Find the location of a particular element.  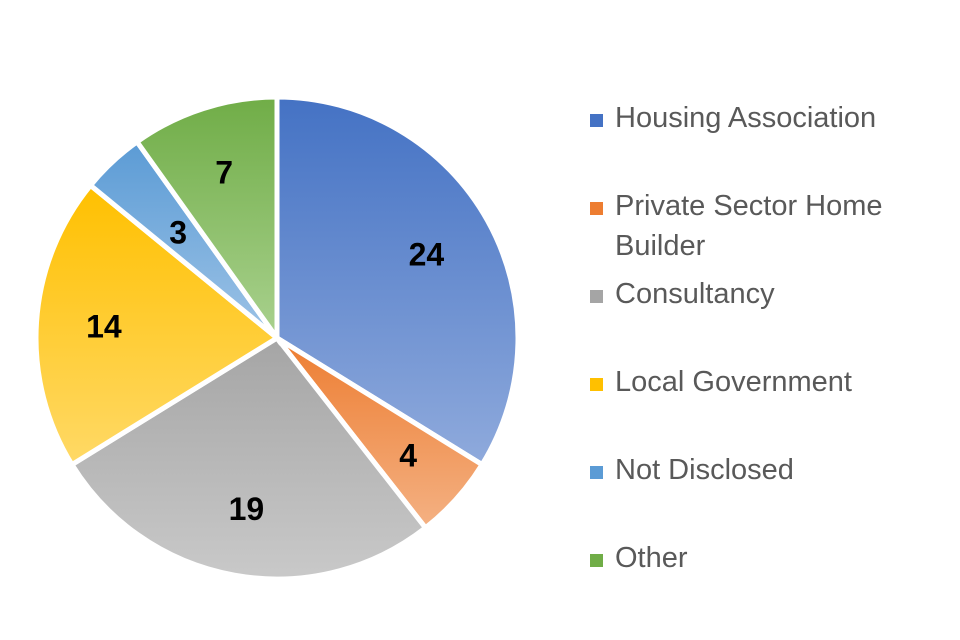

legend-label: Private Sector Home Builder is located at coordinates (749, 226).